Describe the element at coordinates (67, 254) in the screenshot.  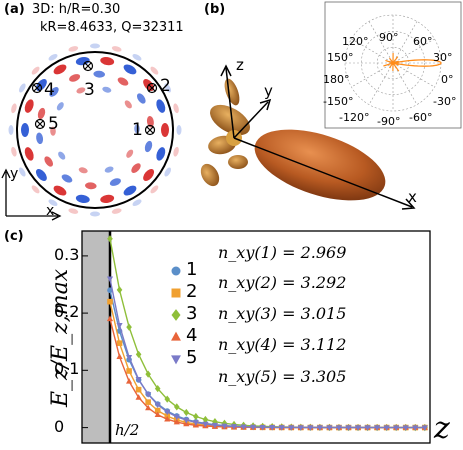
I see `y-tick-label: 0.3` at that location.